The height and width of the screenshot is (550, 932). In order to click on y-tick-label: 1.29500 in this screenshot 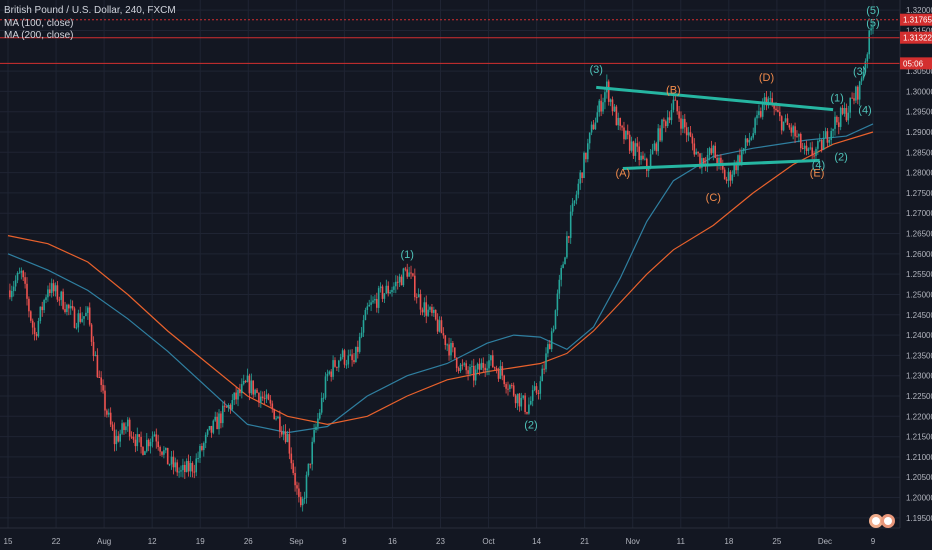, I will do `click(919, 112)`.